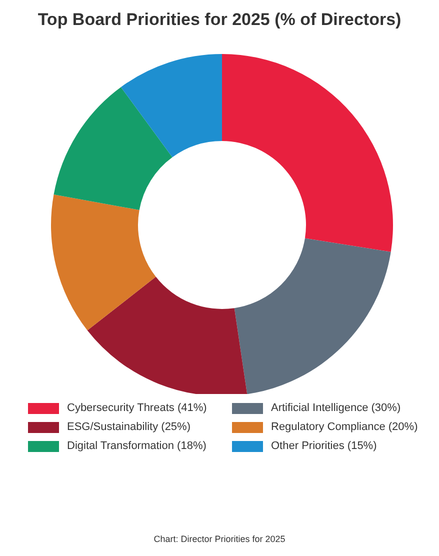 The height and width of the screenshot is (556, 439). Describe the element at coordinates (128, 427) in the screenshot. I see `legend-label: ESG/Sustainability (25%)` at that location.